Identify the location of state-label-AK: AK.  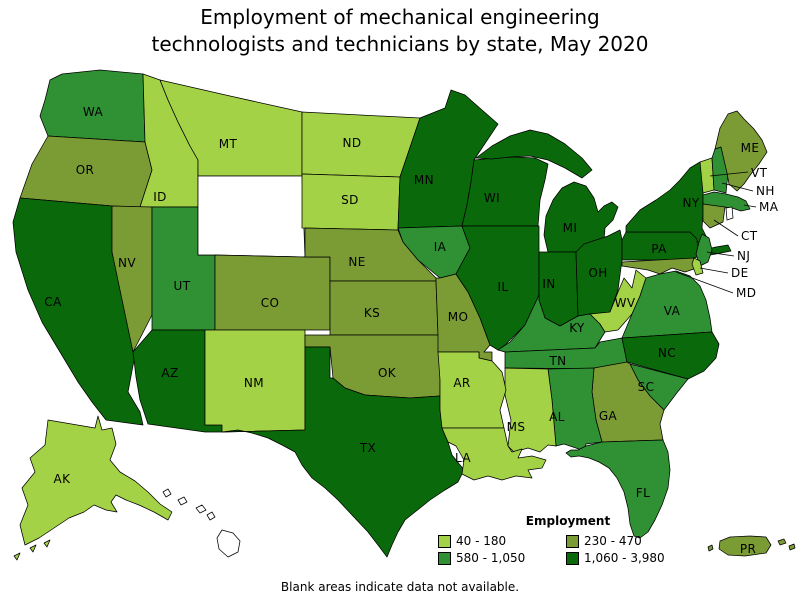
(63, 479).